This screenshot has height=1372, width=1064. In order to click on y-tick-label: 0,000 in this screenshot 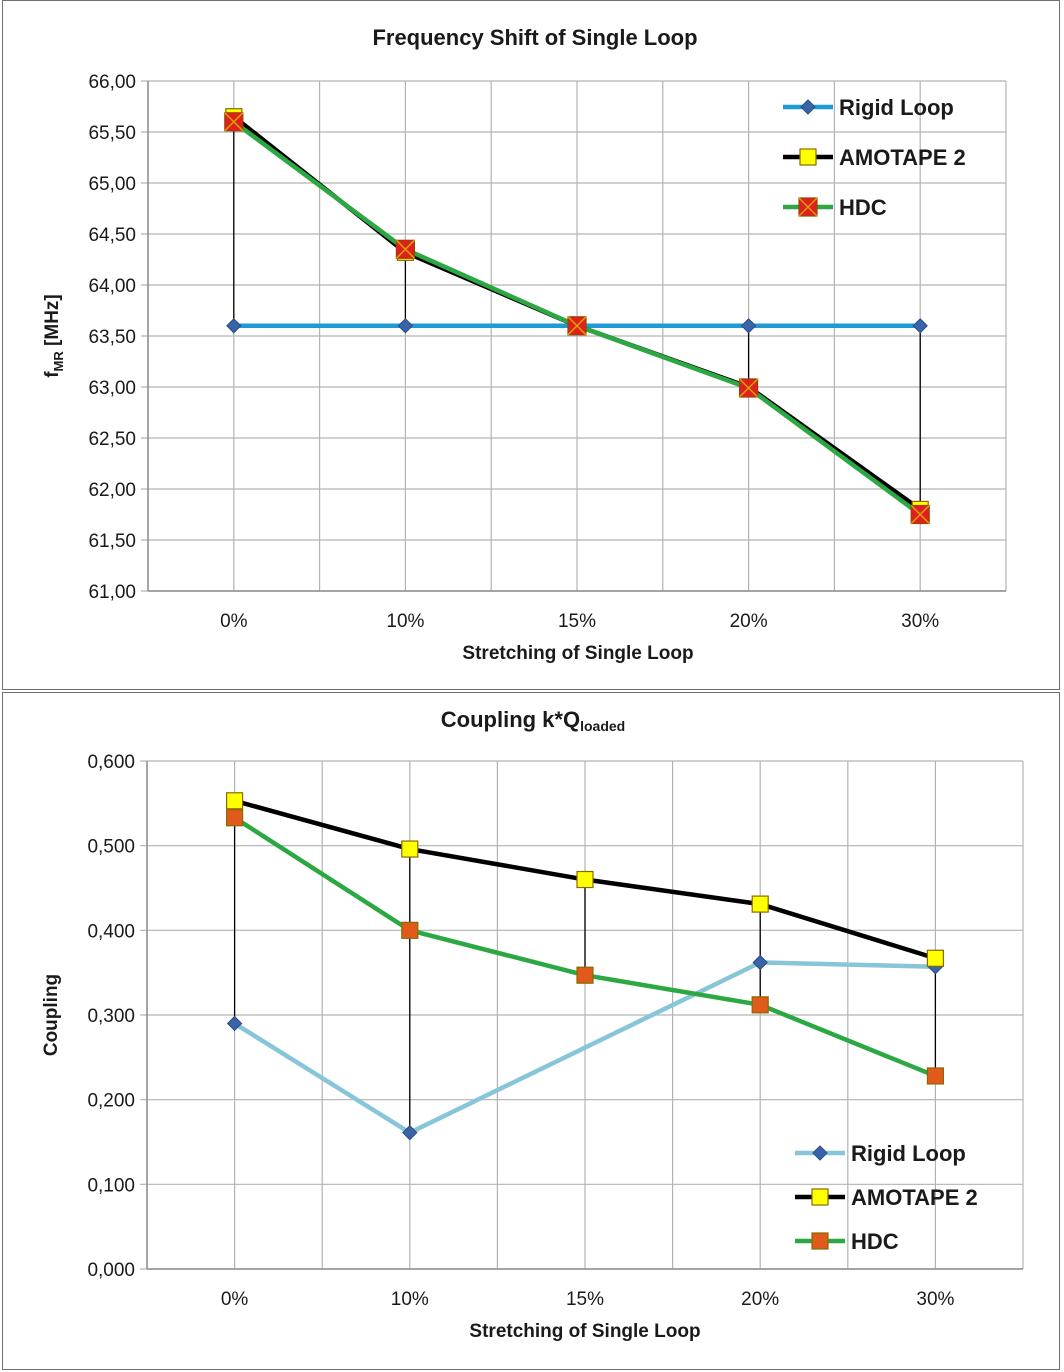, I will do `click(111, 1270)`.